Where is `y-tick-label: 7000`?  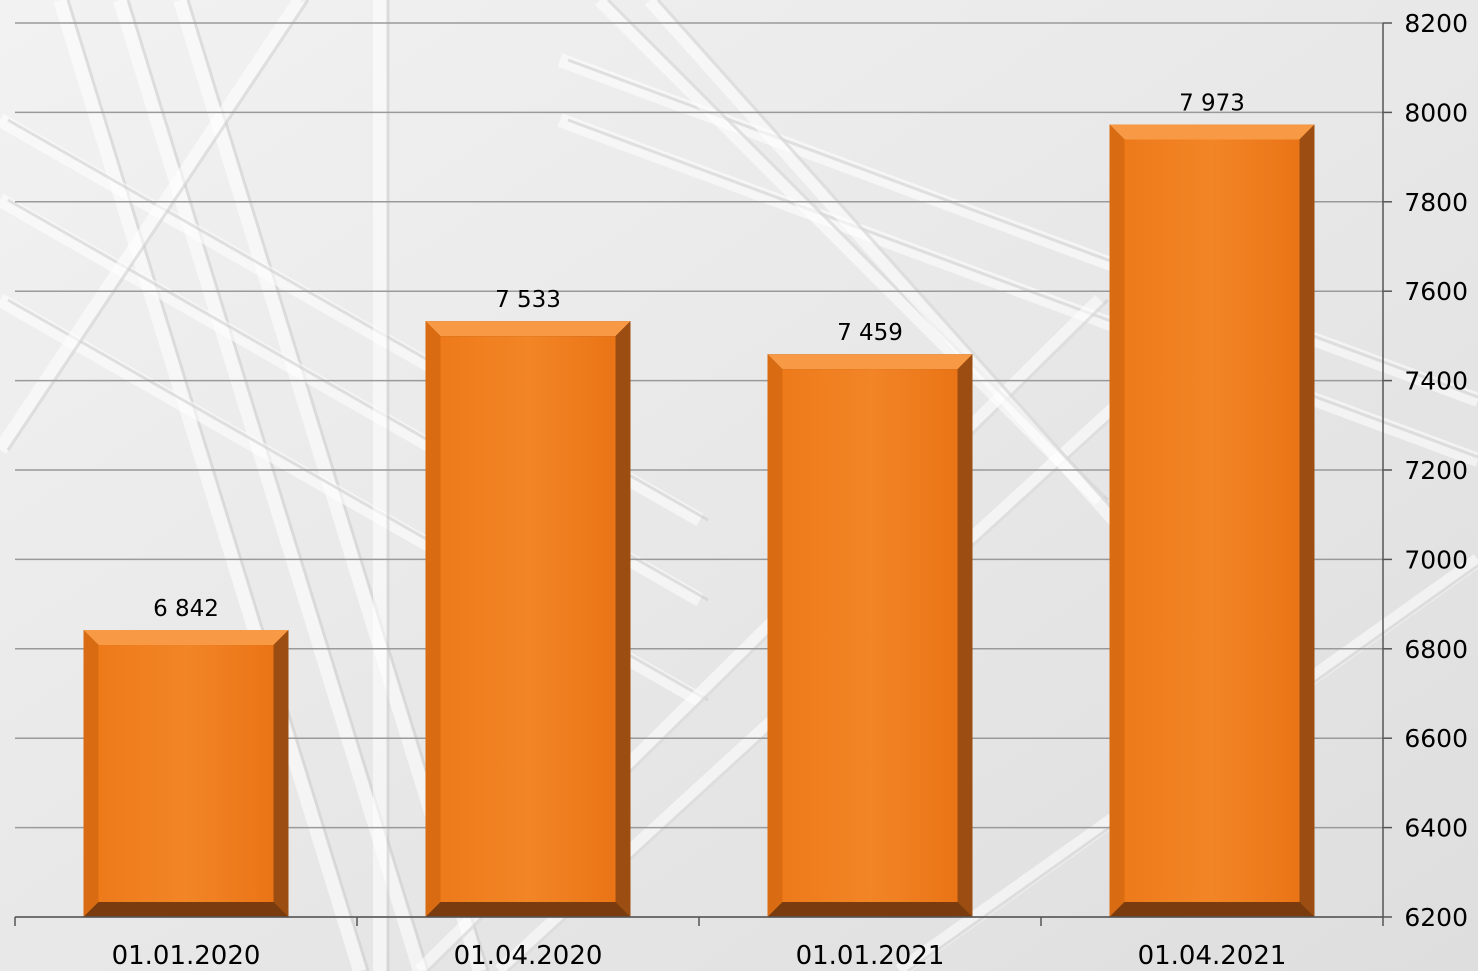 y-tick-label: 7000 is located at coordinates (1436, 559).